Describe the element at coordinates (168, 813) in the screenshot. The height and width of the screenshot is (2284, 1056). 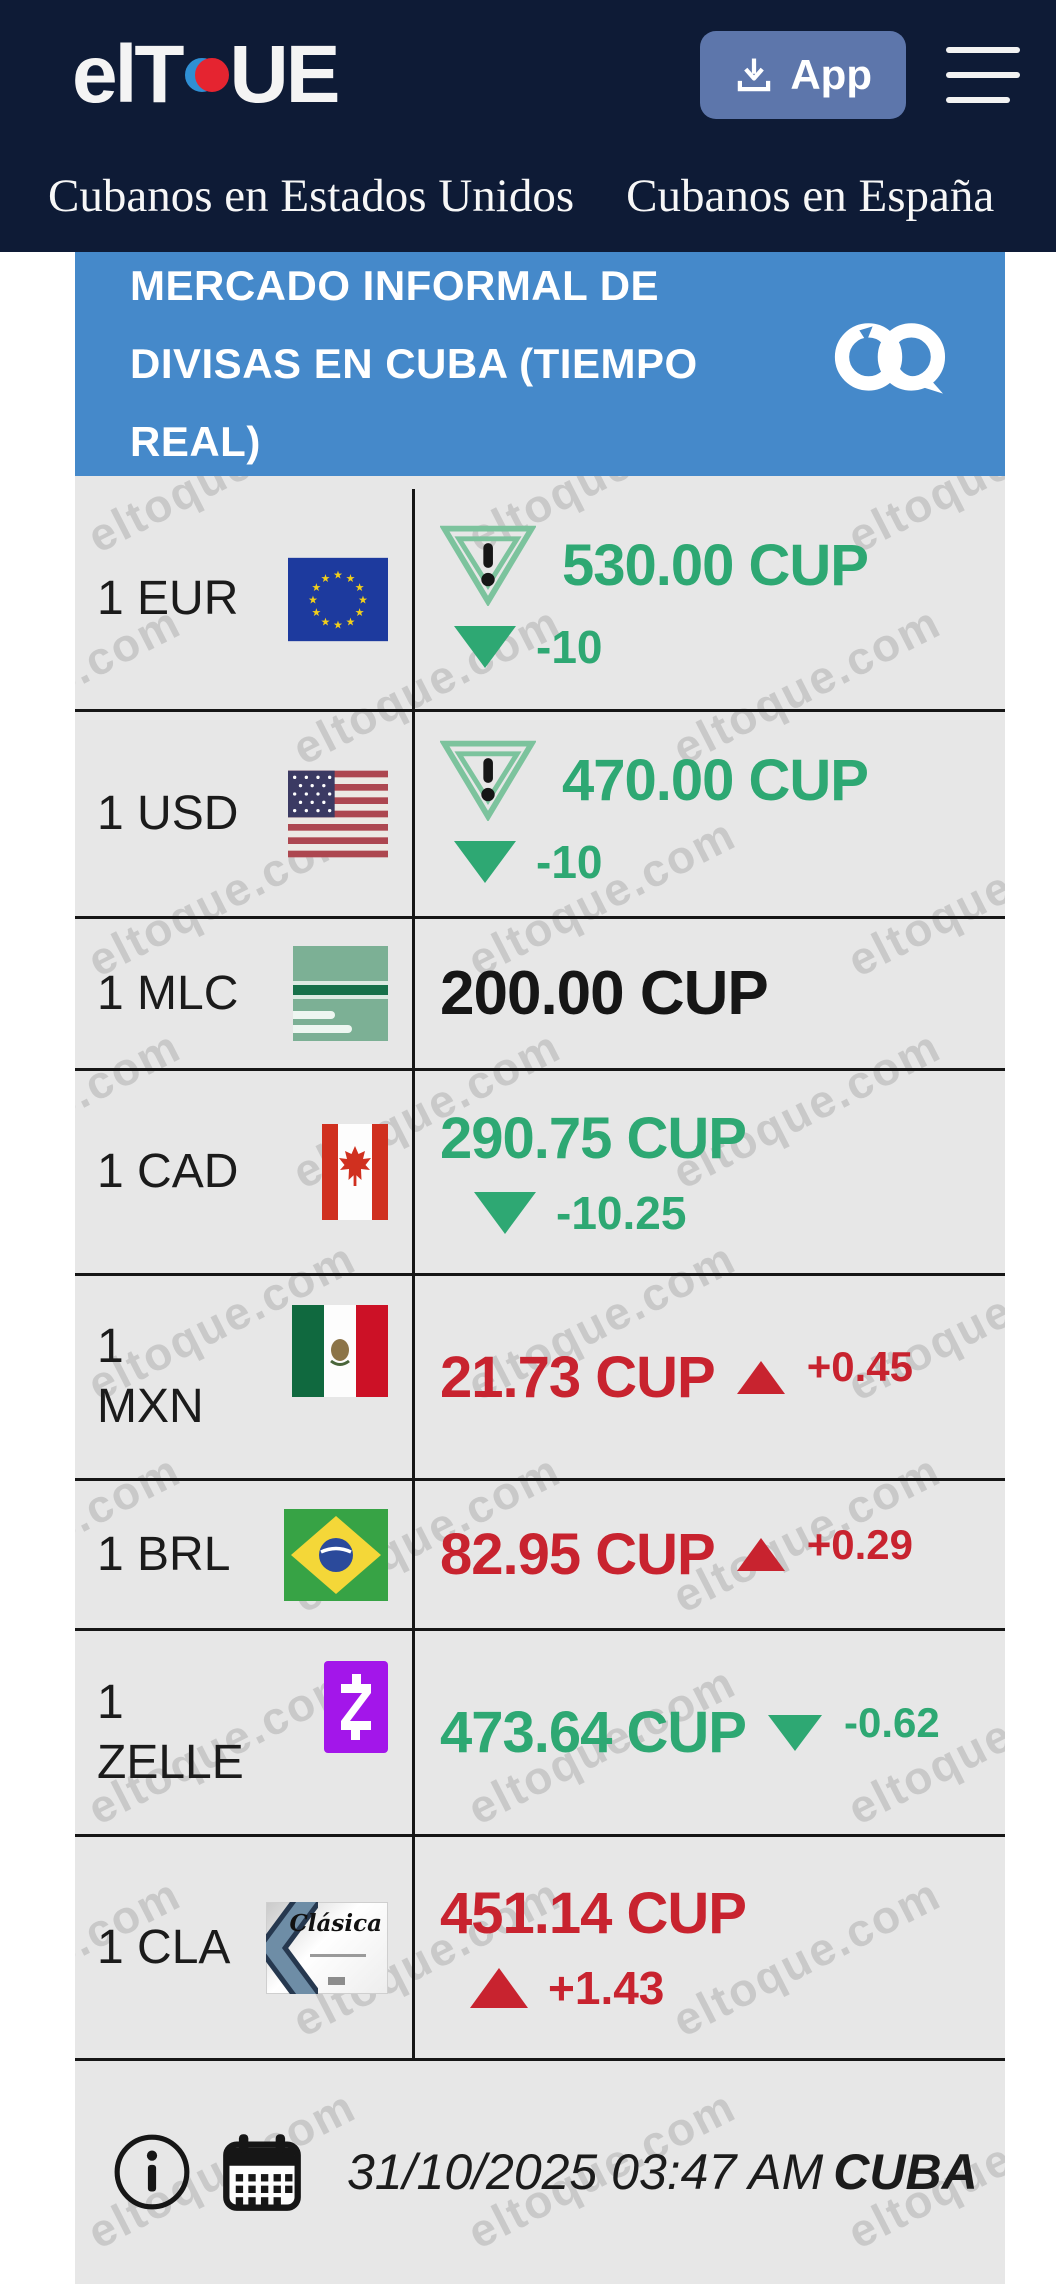
I see `currency-label: 1 USD` at that location.